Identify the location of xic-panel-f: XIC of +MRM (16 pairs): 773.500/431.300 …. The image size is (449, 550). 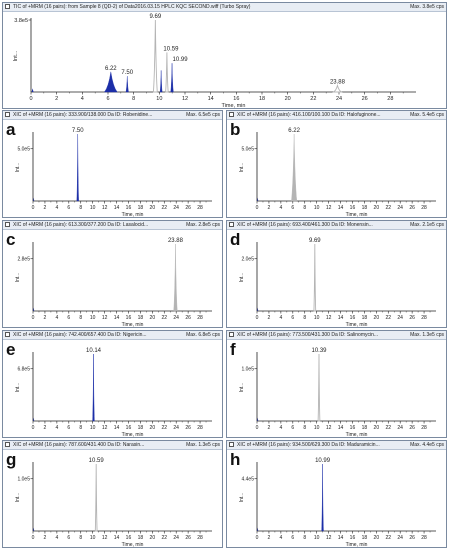
(336, 384).